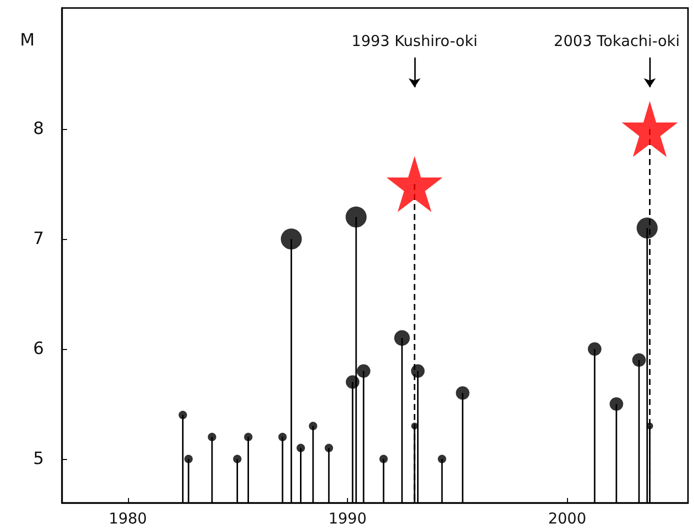 This screenshot has height=529, width=694. I want to click on y-tick-label: 5, so click(38, 459).